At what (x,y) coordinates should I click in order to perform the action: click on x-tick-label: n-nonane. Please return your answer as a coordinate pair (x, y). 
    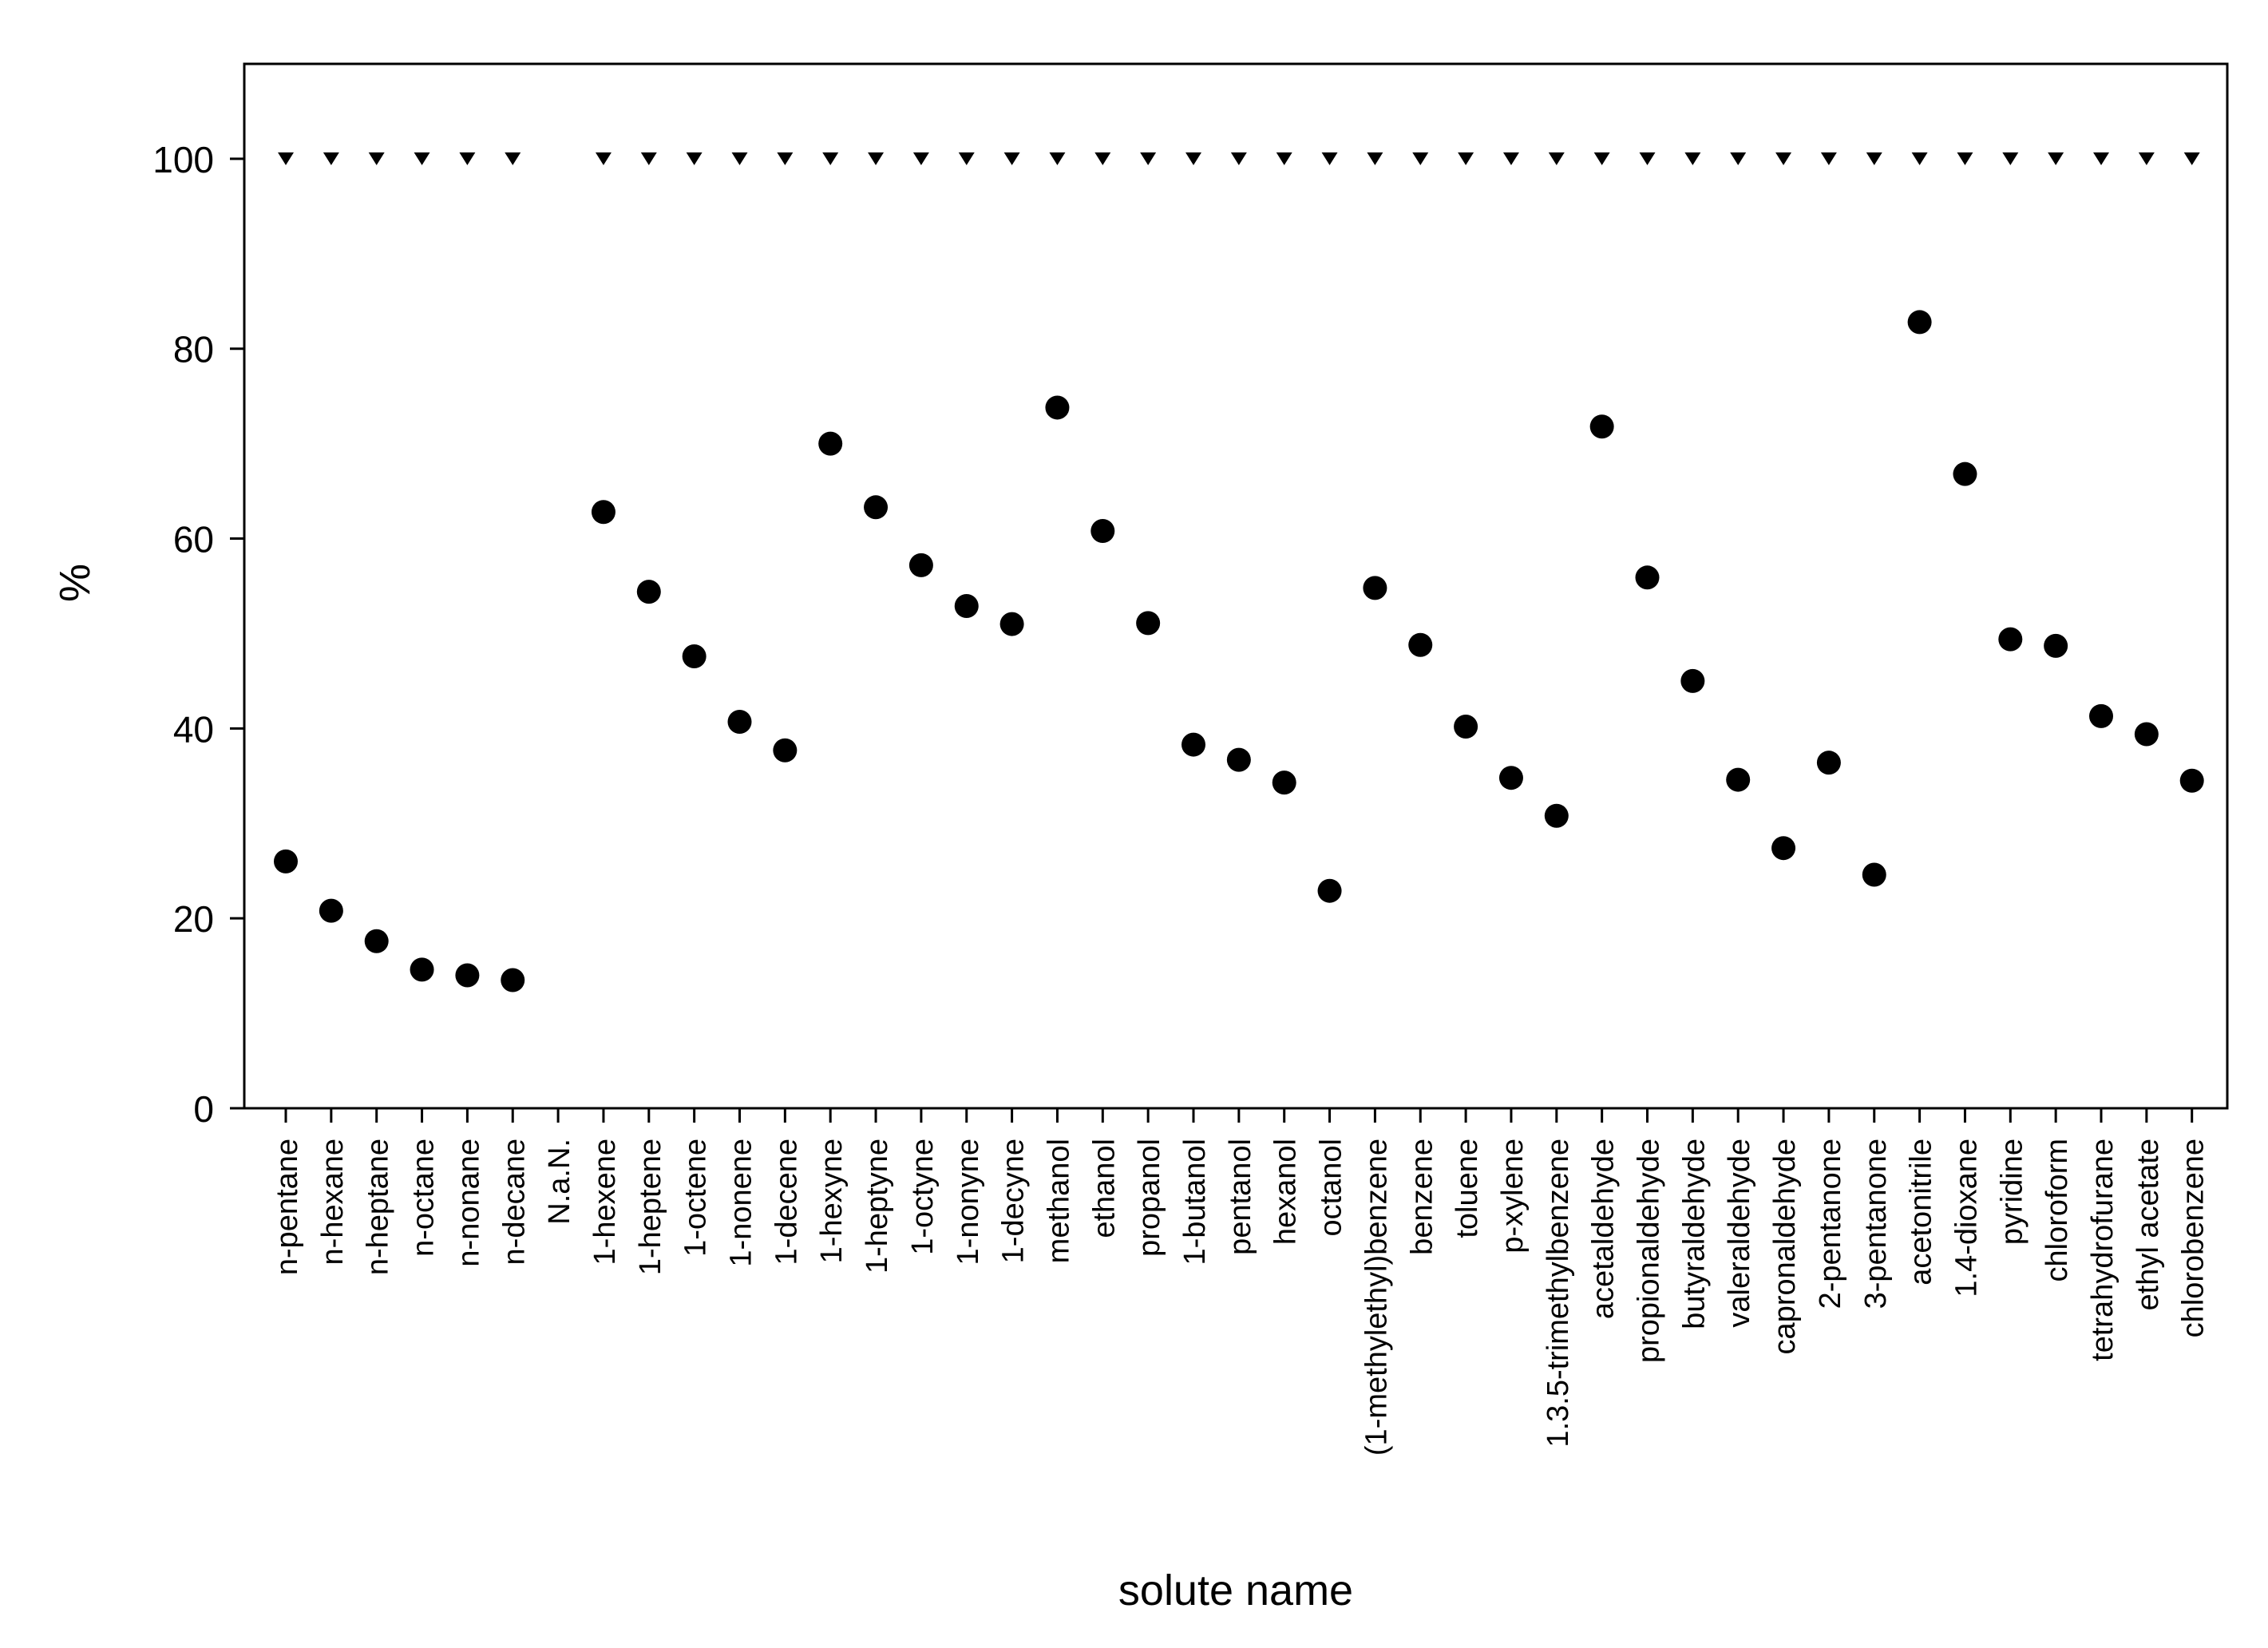
    Looking at the image, I should click on (468, 1203).